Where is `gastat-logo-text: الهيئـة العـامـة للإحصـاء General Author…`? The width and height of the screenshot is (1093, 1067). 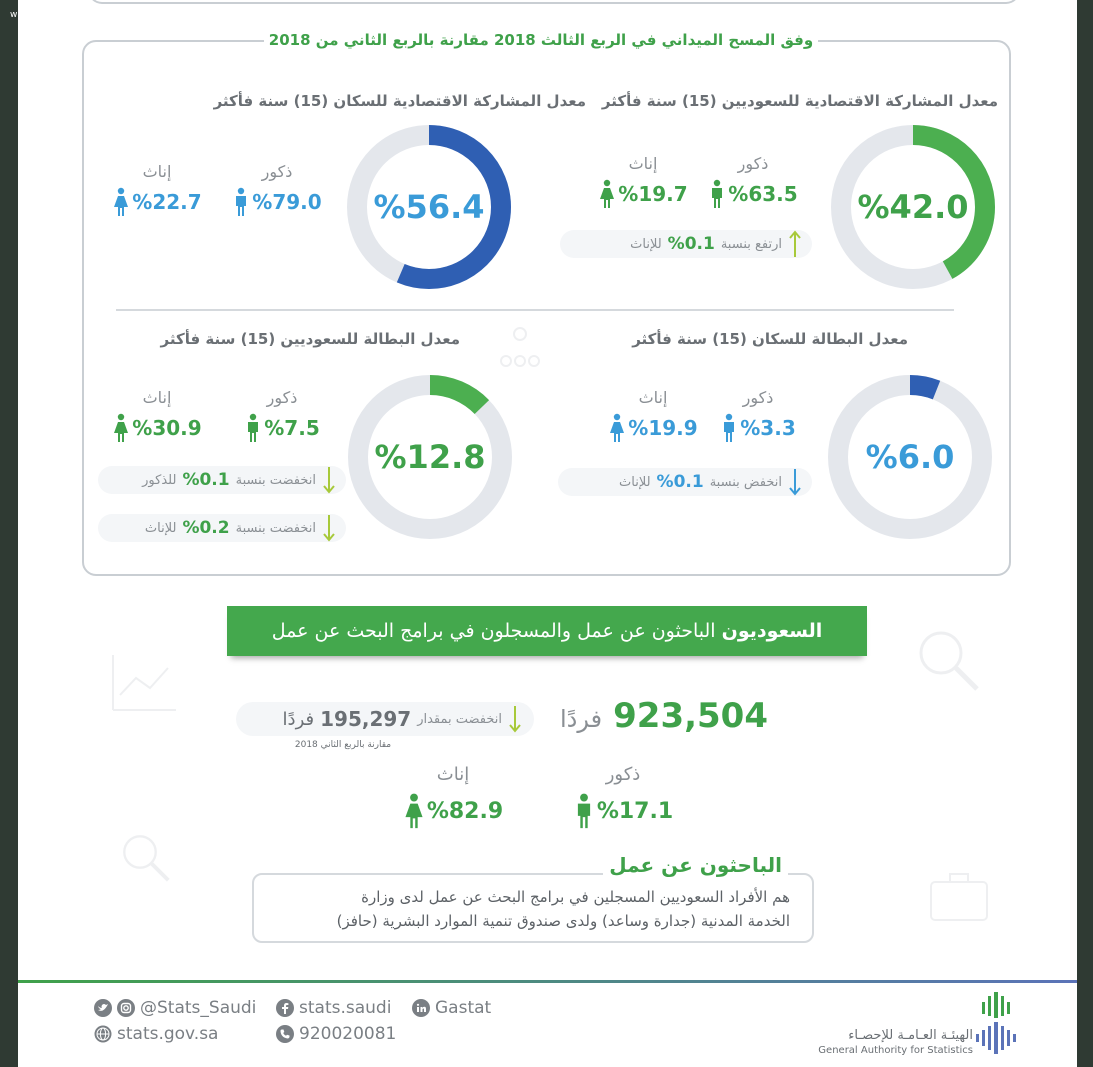 gastat-logo-text: الهيئـة العـامـة للإحصـاء General Author… is located at coordinates (888, 1042).